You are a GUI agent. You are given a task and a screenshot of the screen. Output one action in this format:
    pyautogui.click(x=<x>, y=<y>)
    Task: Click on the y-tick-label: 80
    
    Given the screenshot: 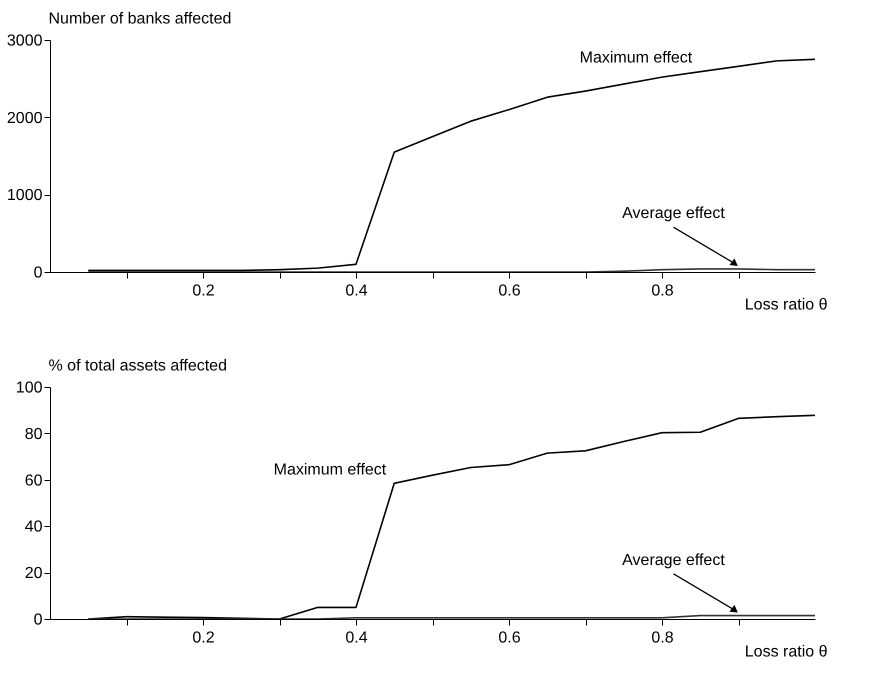 What is the action you would take?
    pyautogui.click(x=33, y=434)
    